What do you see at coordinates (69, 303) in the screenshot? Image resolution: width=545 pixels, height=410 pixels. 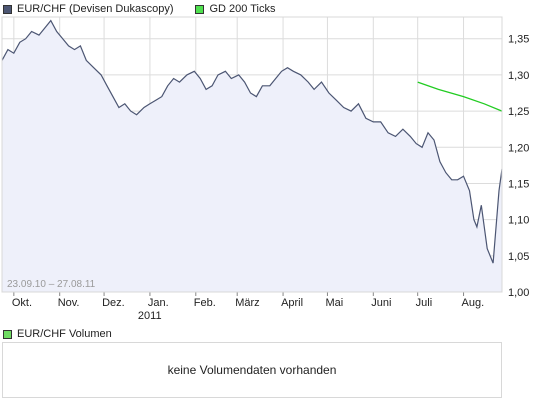 I see `x-tick-label: Nov.` at bounding box center [69, 303].